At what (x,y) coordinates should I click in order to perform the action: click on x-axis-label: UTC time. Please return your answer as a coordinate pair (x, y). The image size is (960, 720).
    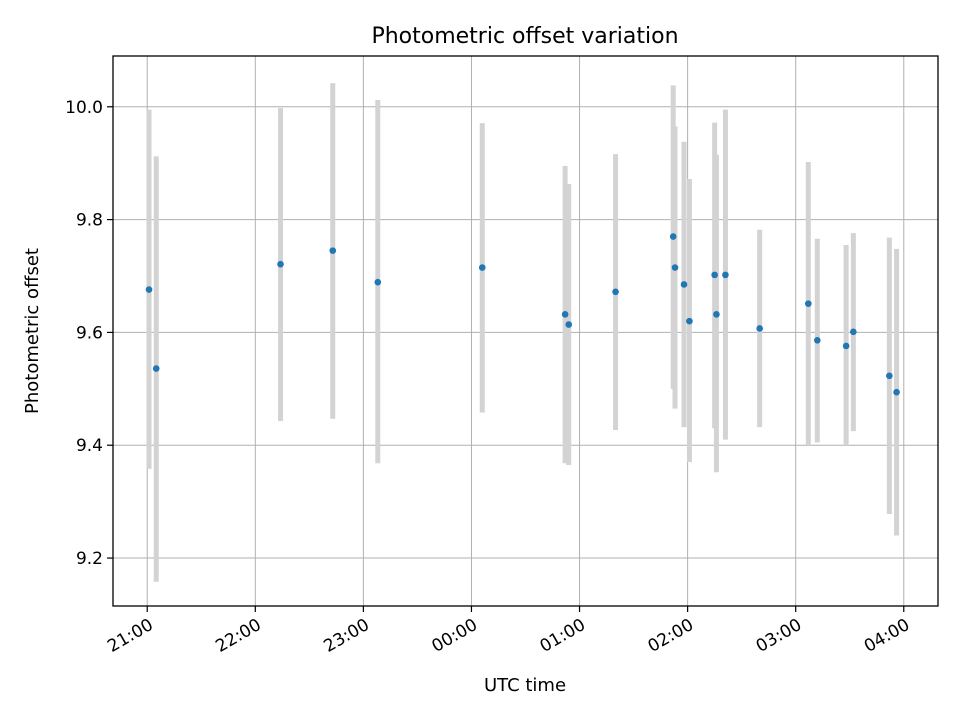
    Looking at the image, I should click on (525, 685).